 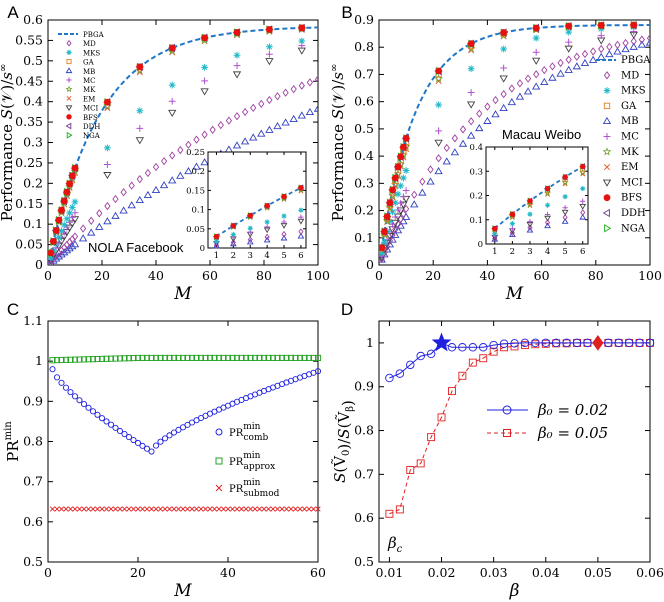 I want to click on x-tick-label: 1, so click(x=216, y=256).